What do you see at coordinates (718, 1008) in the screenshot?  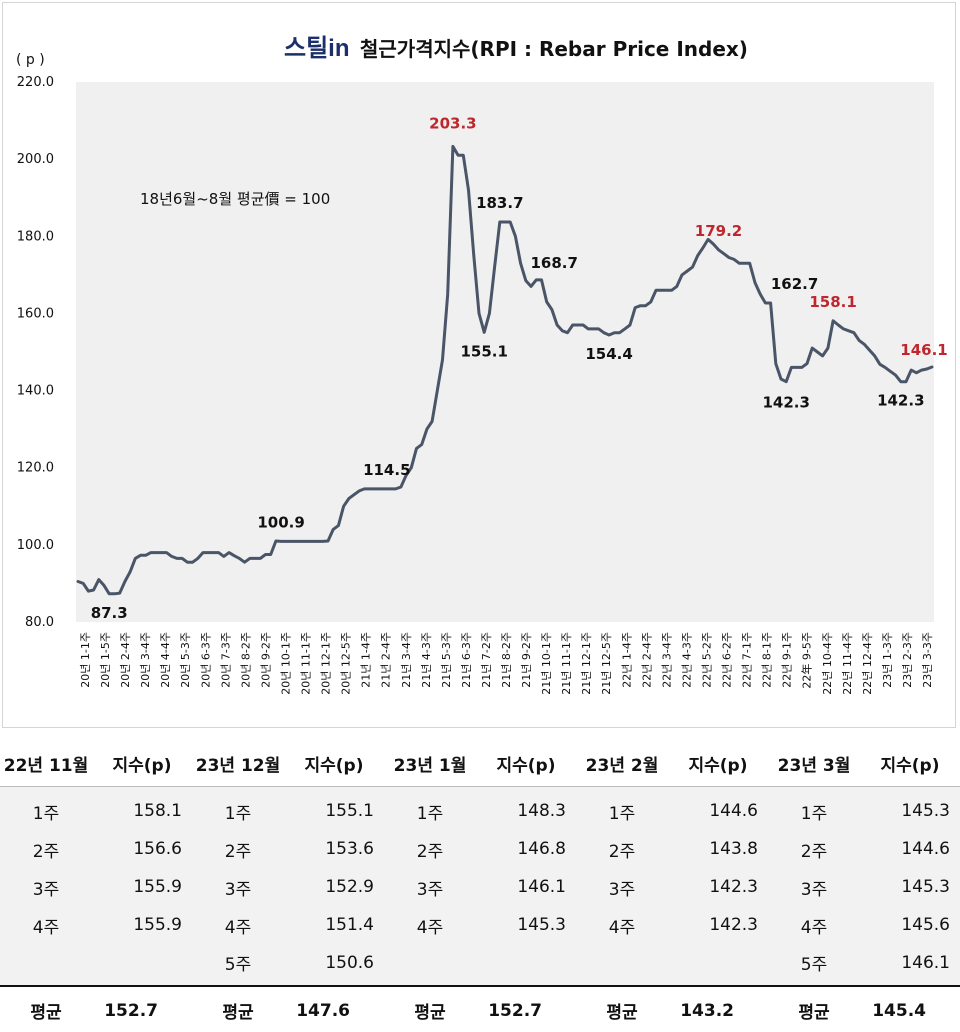 I see `average-value: 143.2` at bounding box center [718, 1008].